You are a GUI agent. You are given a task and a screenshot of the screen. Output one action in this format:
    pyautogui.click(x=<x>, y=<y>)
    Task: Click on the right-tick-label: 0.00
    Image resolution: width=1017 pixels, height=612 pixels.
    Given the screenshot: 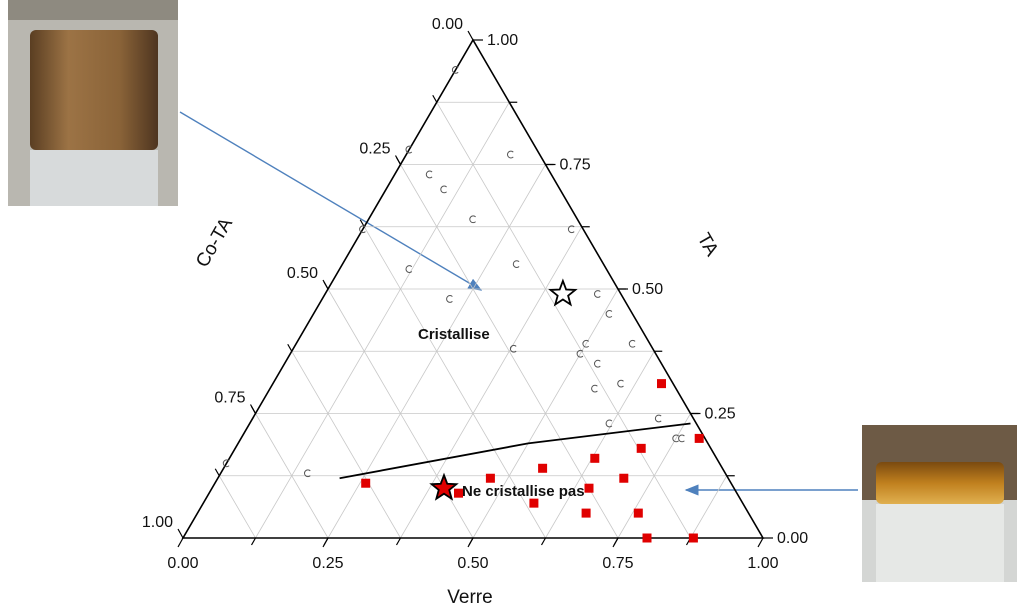 What is the action you would take?
    pyautogui.click(x=792, y=538)
    